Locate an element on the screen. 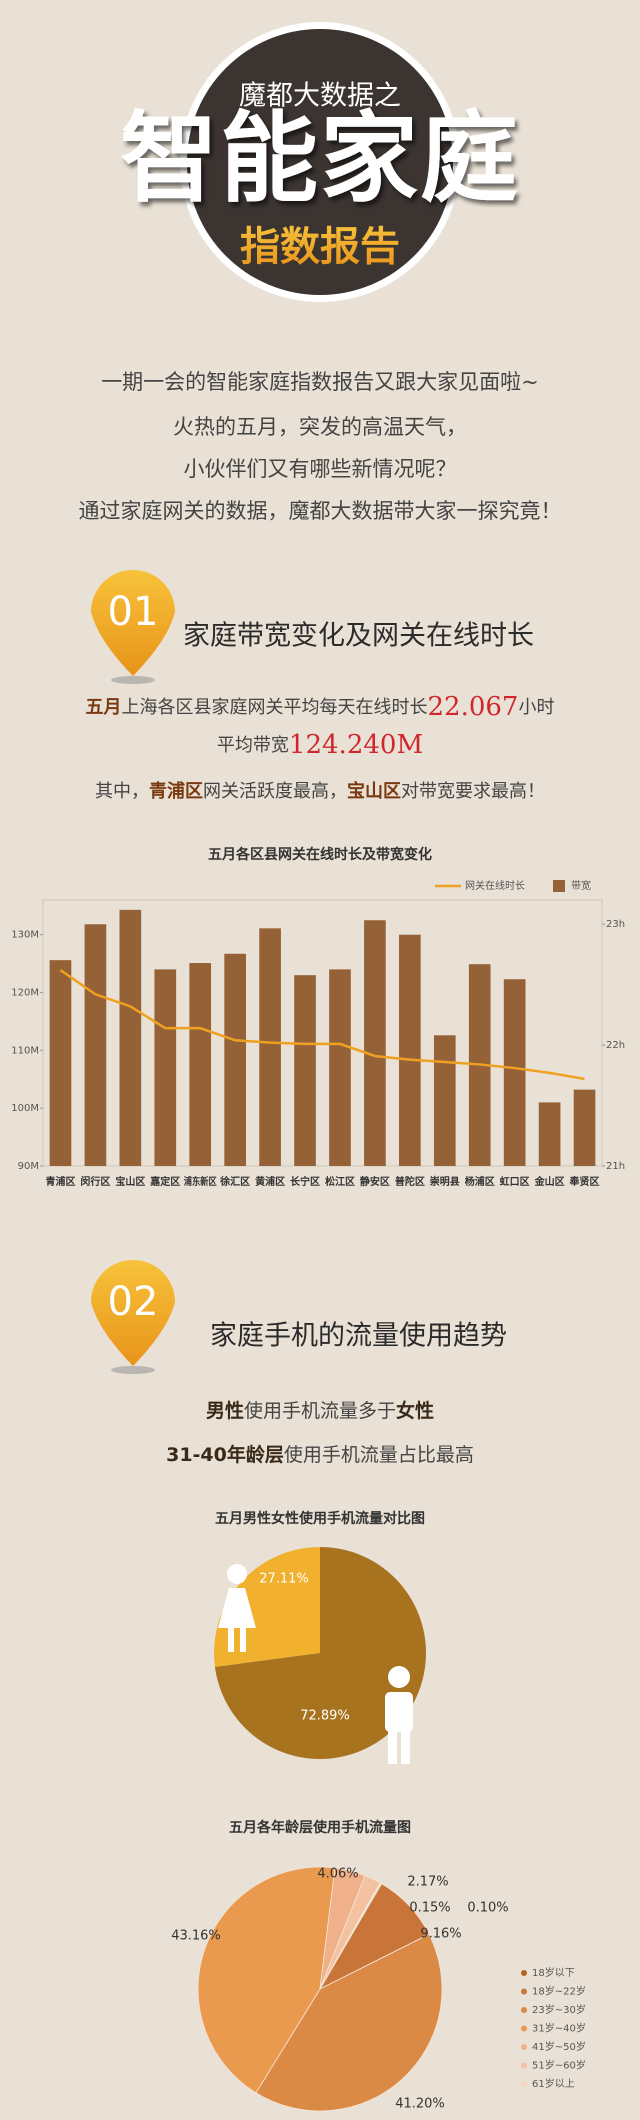 The width and height of the screenshot is (640, 2120). section-text: 五月上海各区县家庭网关平均每天在线时长22.067小时 is located at coordinates (320, 707).